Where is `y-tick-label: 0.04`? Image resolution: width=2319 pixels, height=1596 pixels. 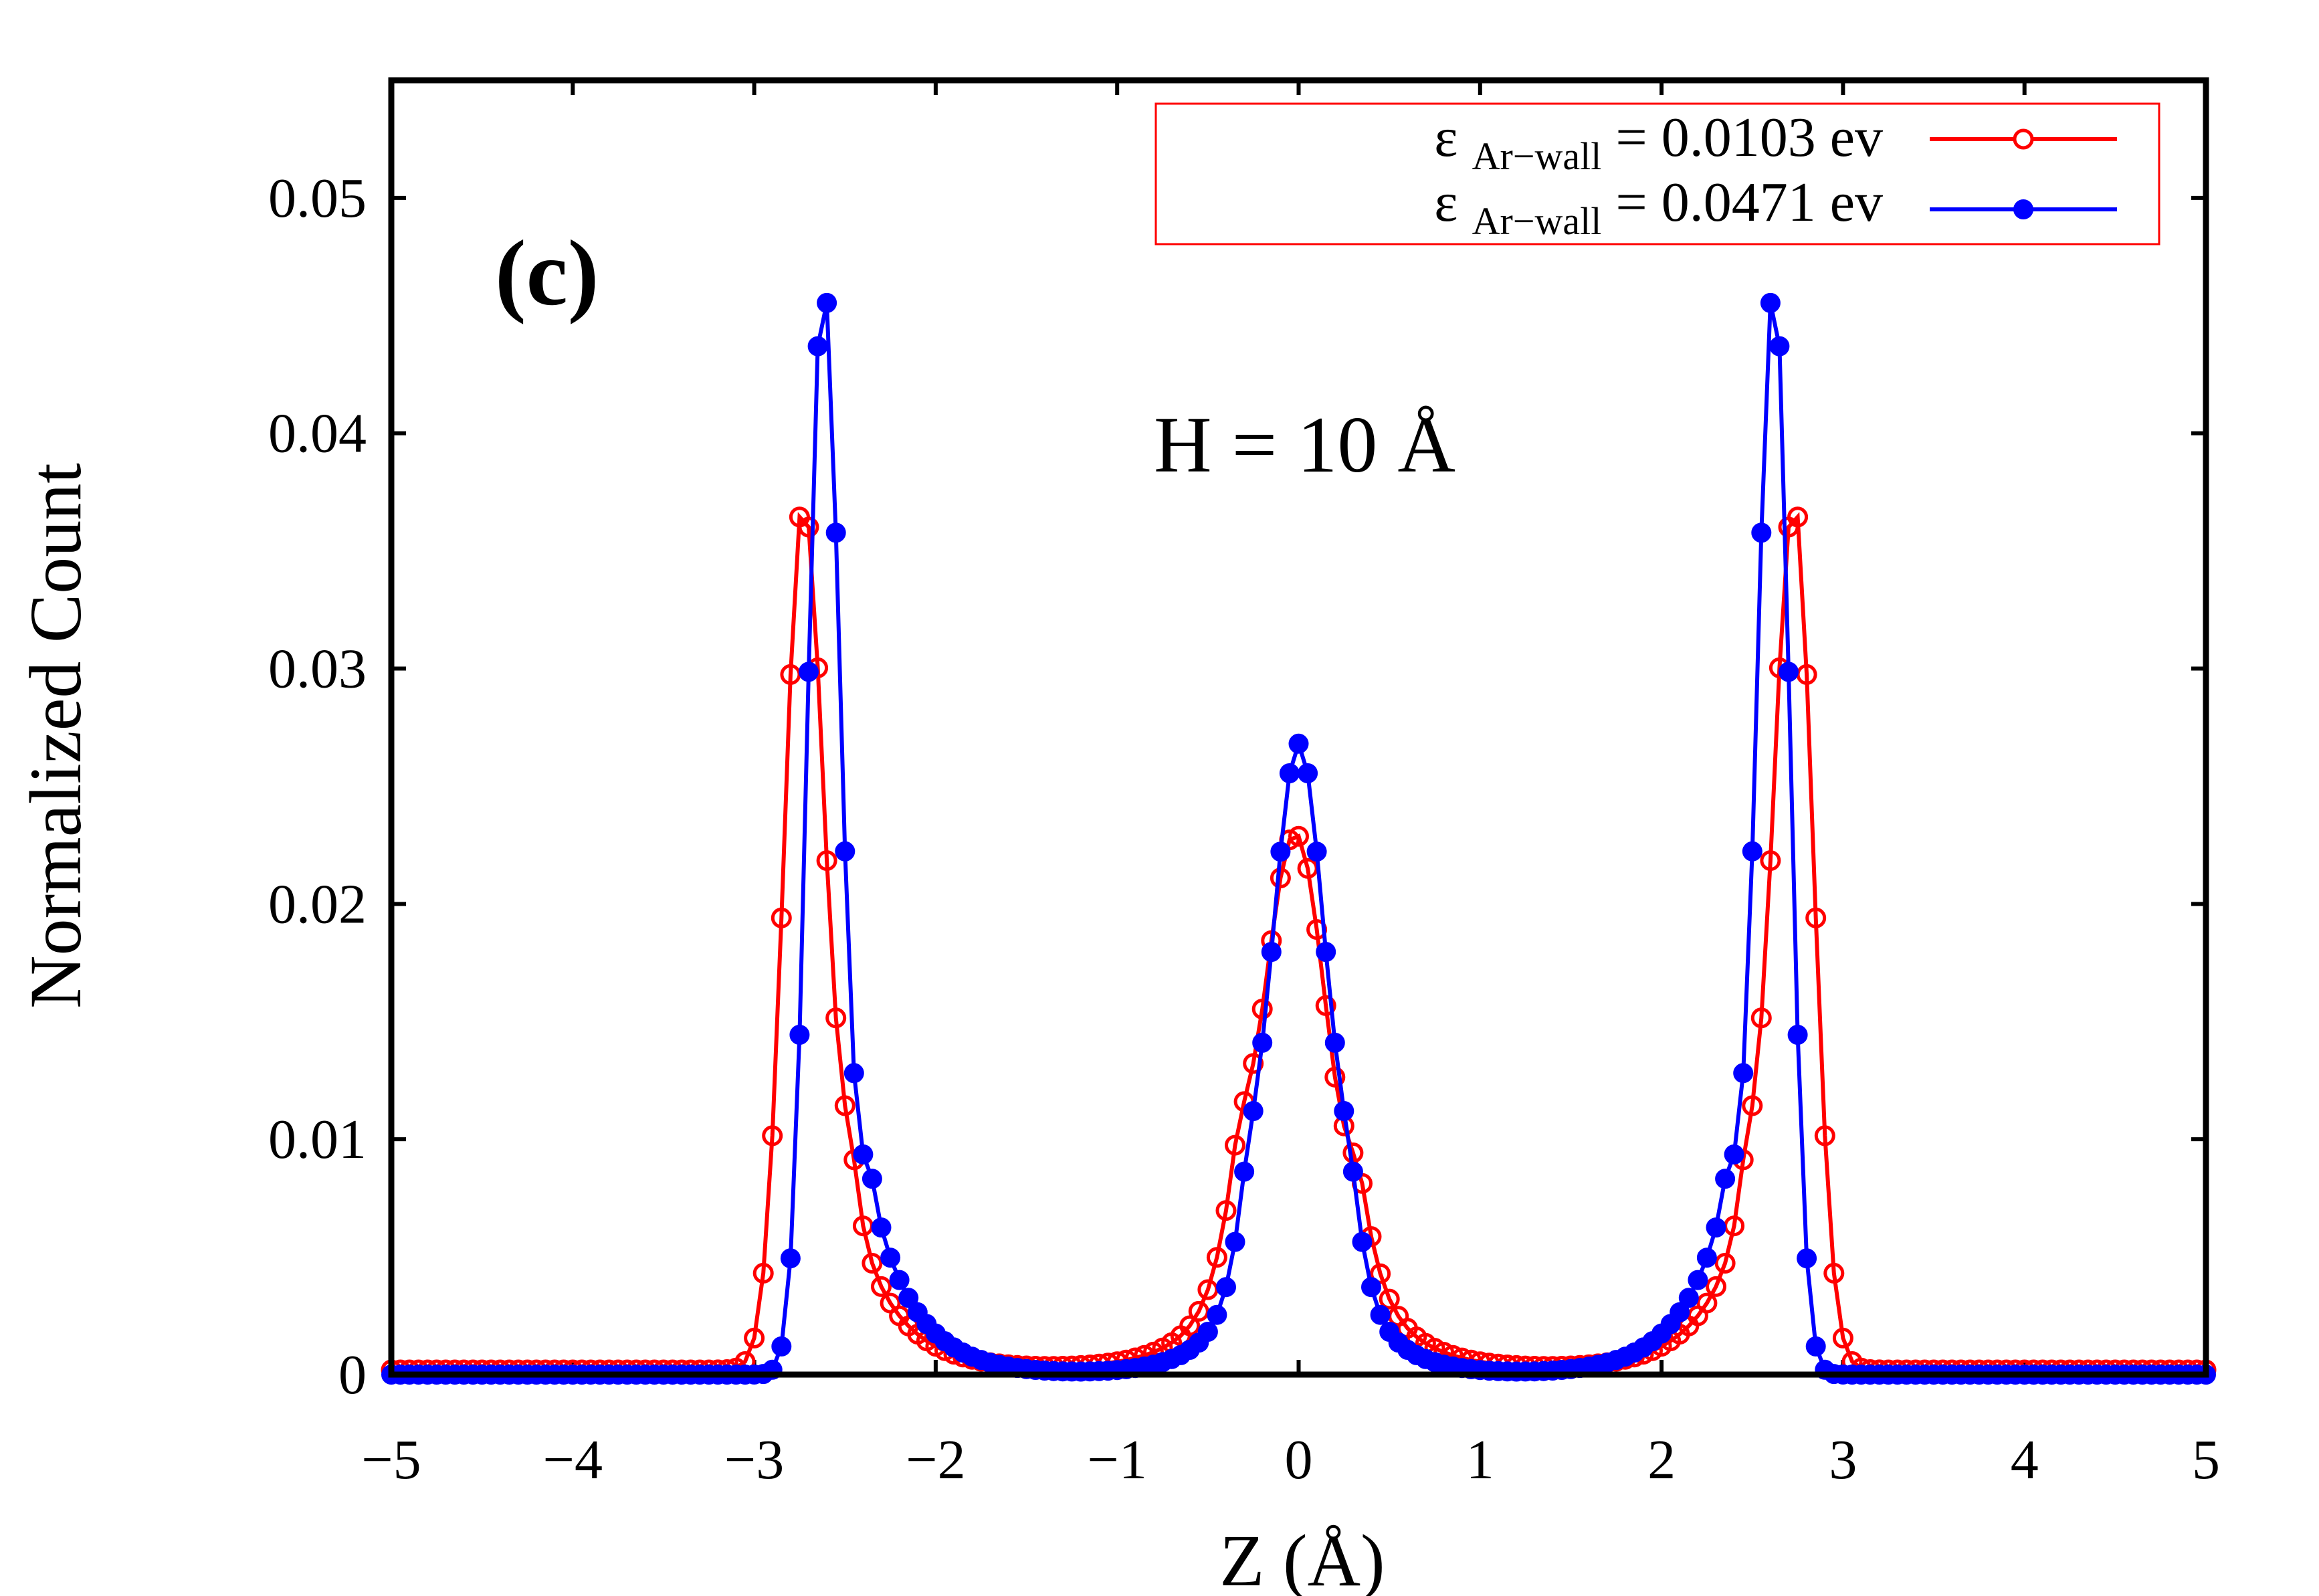 y-tick-label: 0.04 is located at coordinates (317, 434).